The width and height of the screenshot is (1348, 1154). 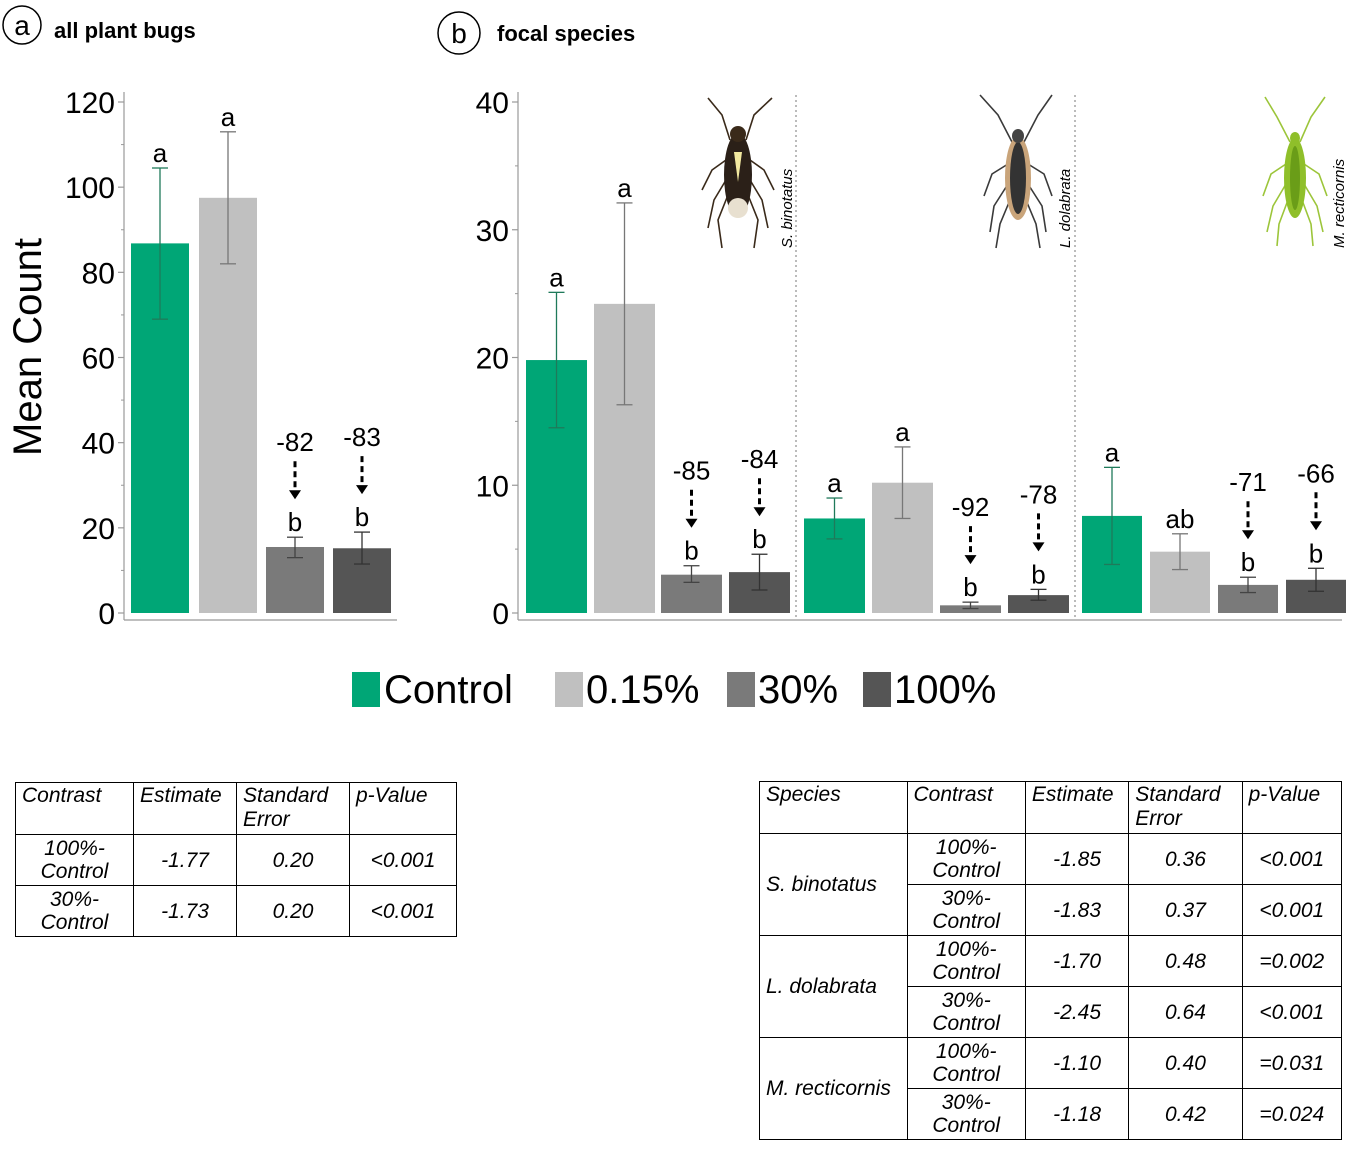 What do you see at coordinates (971, 507) in the screenshot?
I see `b-g1-pct-change-2: -92` at bounding box center [971, 507].